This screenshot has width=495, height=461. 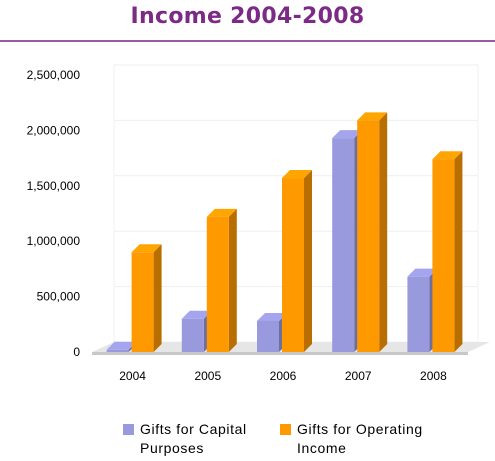 I want to click on legend-label-capital: Gifts for Capital Purposes, so click(x=193, y=438).